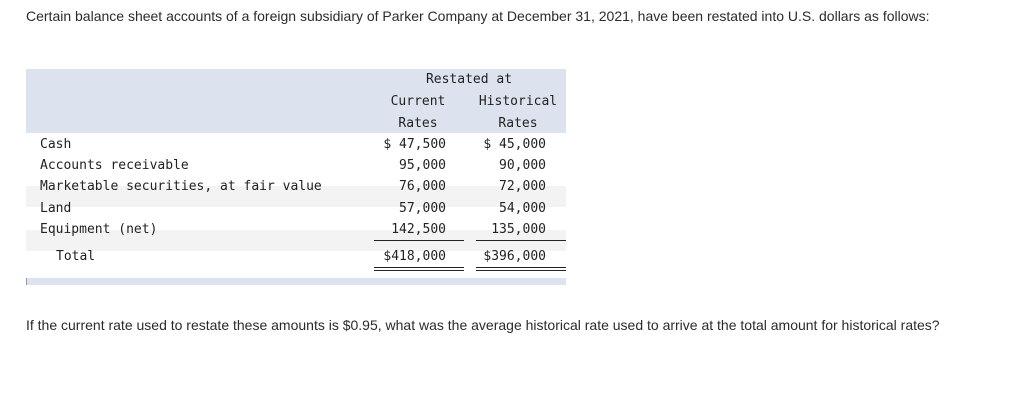 The height and width of the screenshot is (407, 1019). Describe the element at coordinates (296, 240) in the screenshot. I see `row-band-equipment` at that location.